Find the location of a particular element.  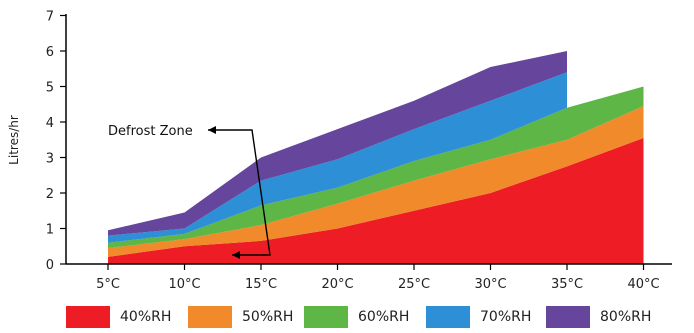

legend-item: 40%RH is located at coordinates (118, 317).